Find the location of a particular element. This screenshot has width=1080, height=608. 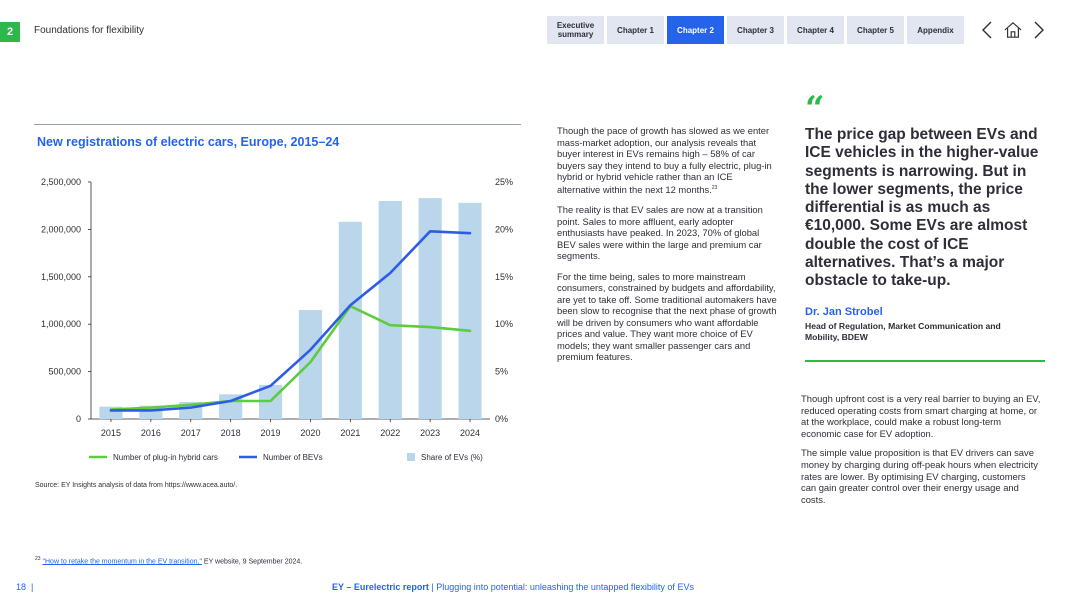

tab-chapter-2: Chapter 2 is located at coordinates (695, 30).